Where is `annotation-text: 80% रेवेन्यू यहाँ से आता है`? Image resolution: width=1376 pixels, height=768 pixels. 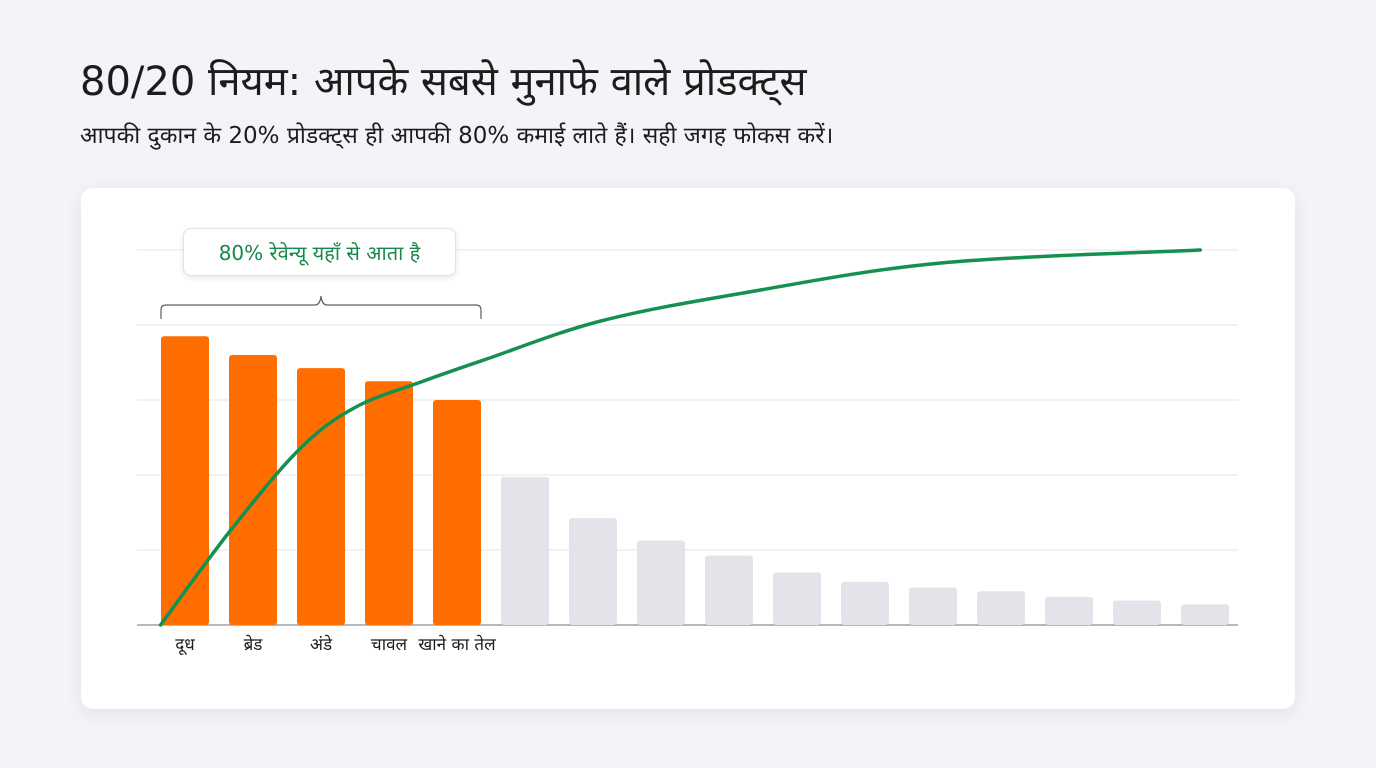 annotation-text: 80% रेवेन्यू यहाँ से आता है is located at coordinates (319, 252).